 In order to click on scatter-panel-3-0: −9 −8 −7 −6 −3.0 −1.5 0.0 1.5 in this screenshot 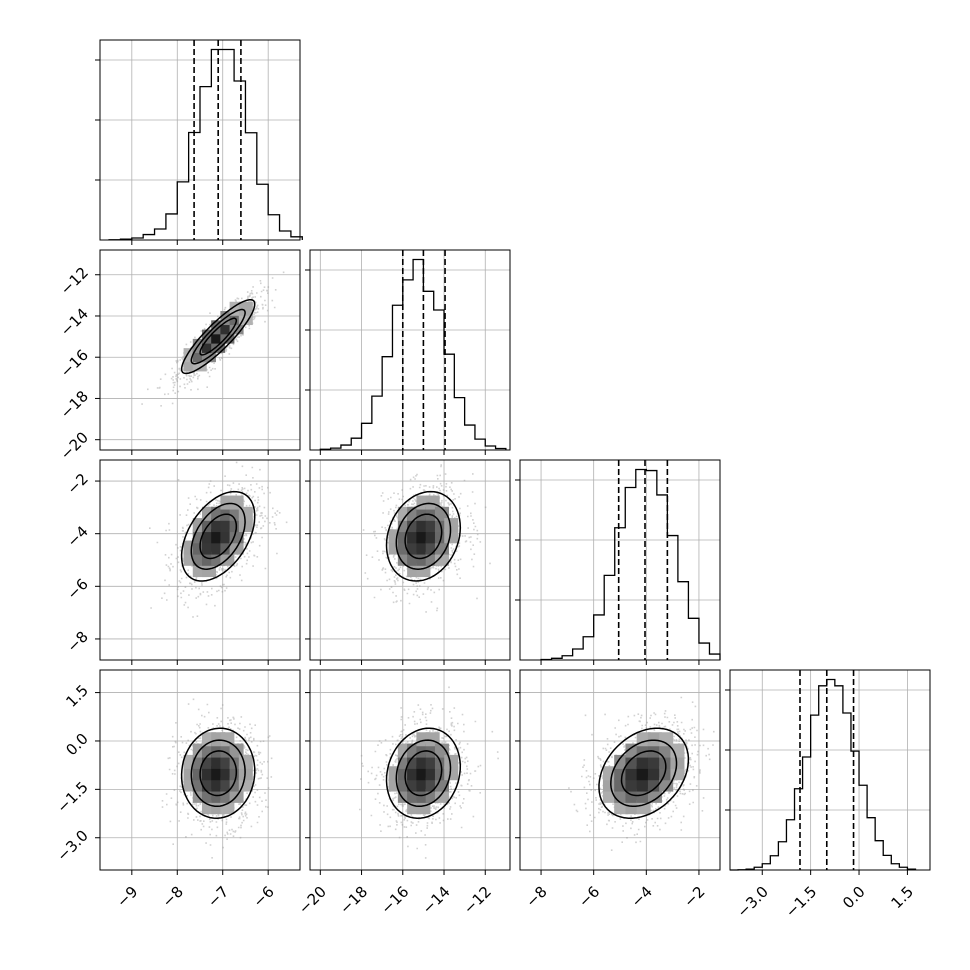, I will do `click(177, 790)`.